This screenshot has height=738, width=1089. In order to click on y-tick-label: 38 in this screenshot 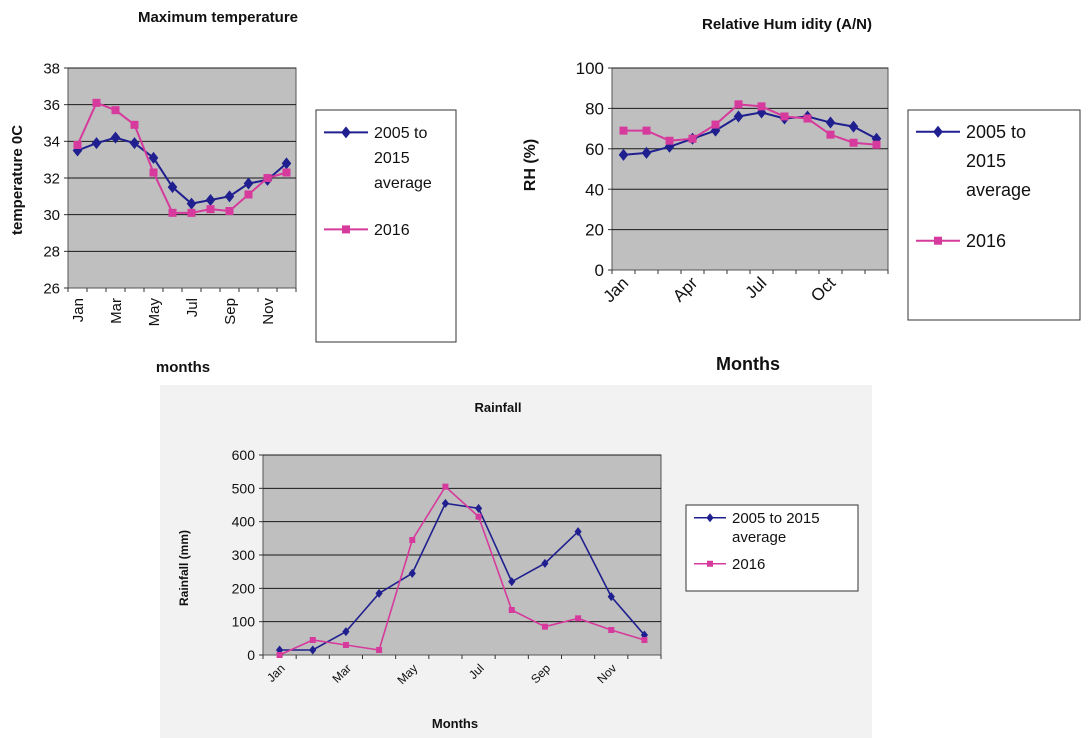, I will do `click(51, 68)`.